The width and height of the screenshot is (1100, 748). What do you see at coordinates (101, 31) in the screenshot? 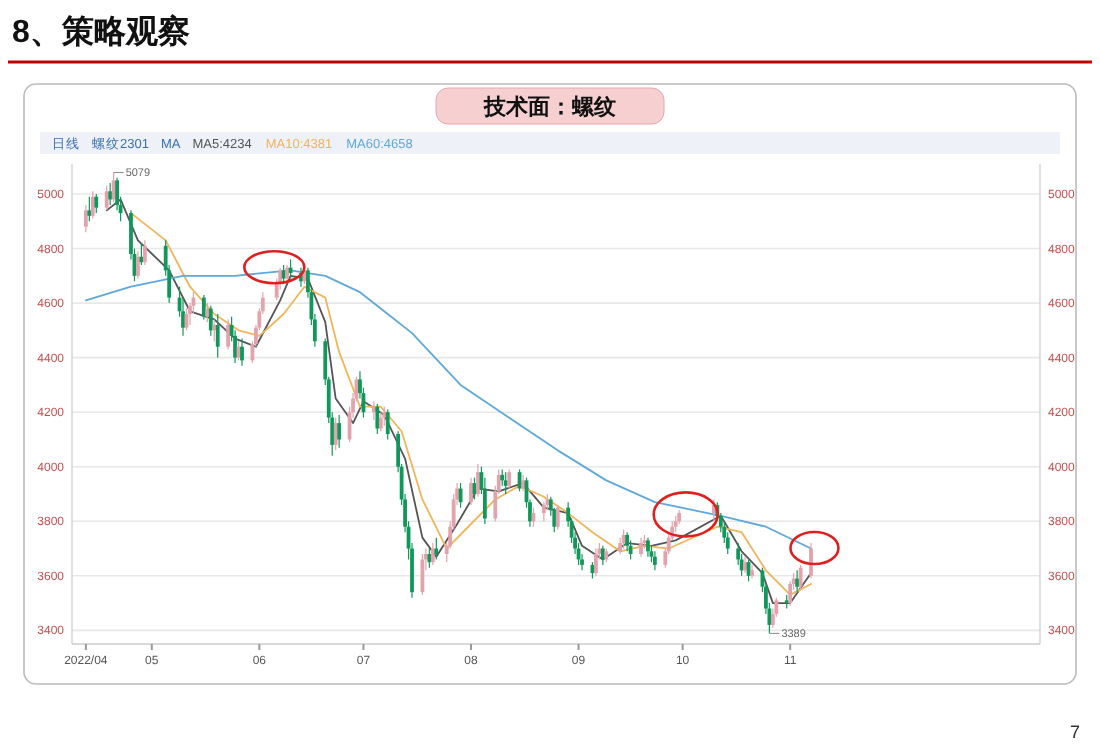
I see `chart-title: 8、策略观察` at bounding box center [101, 31].